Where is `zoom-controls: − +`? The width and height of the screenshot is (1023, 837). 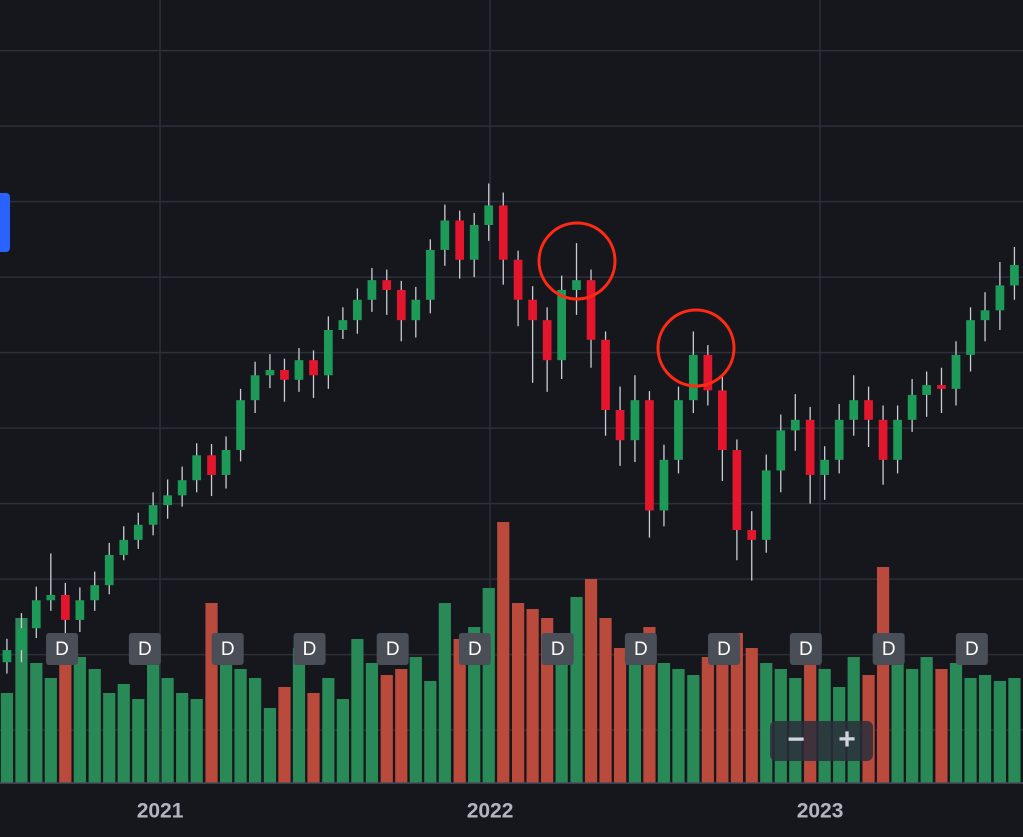
zoom-controls: − + is located at coordinates (821, 741).